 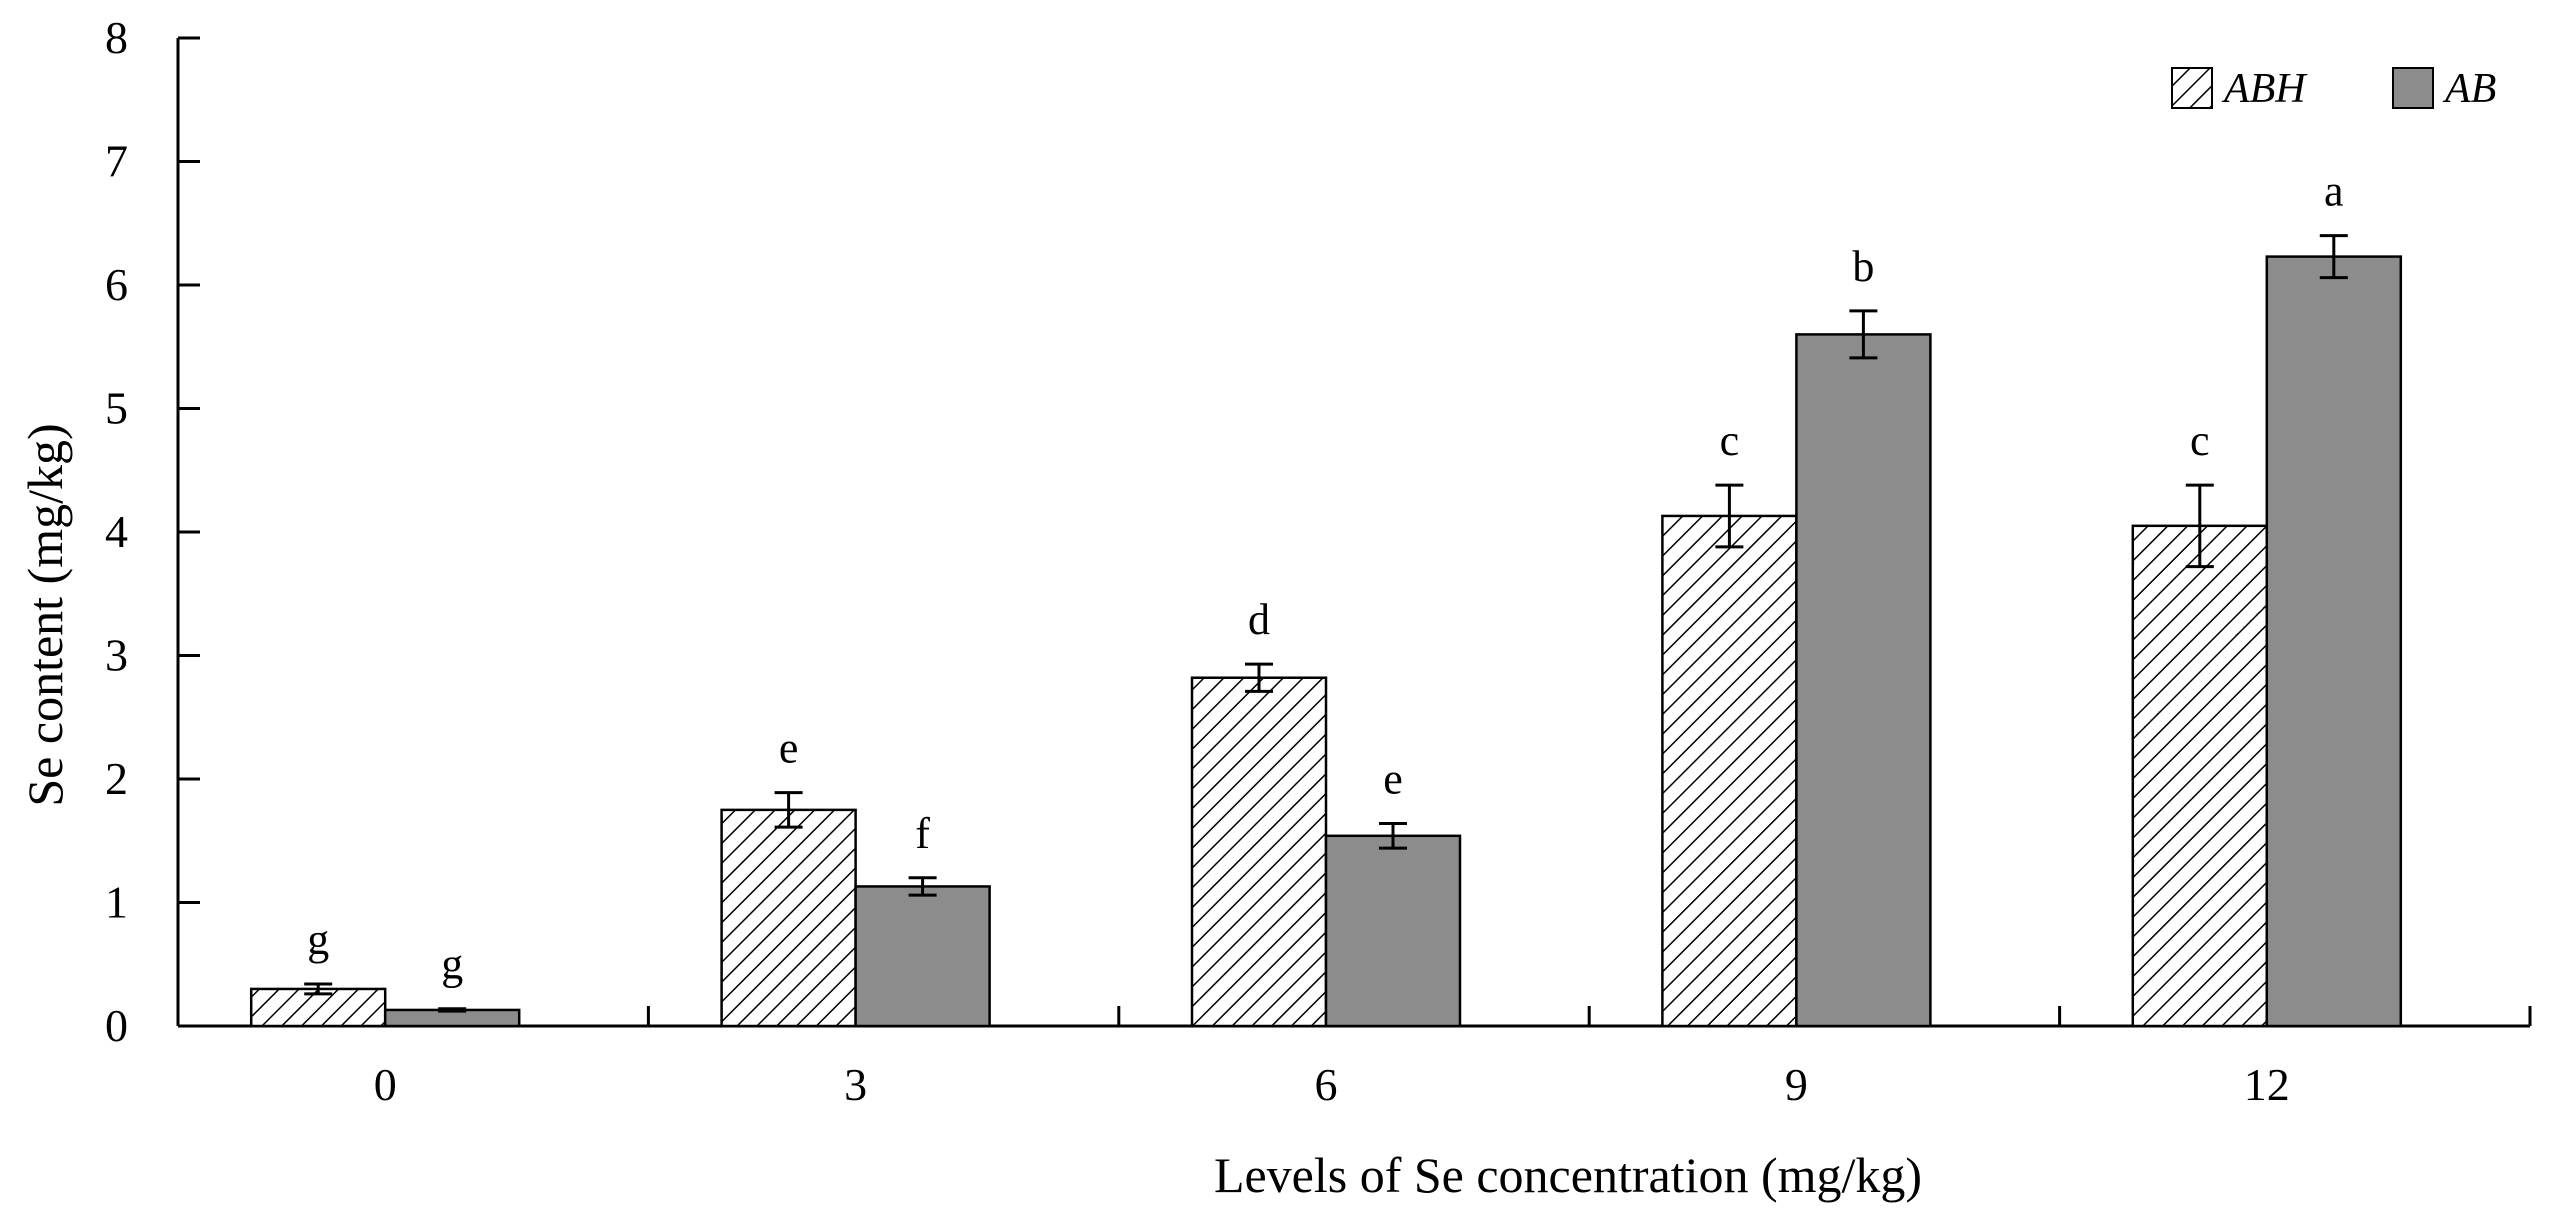 What do you see at coordinates (116, 778) in the screenshot?
I see `y-tick-label: 2` at bounding box center [116, 778].